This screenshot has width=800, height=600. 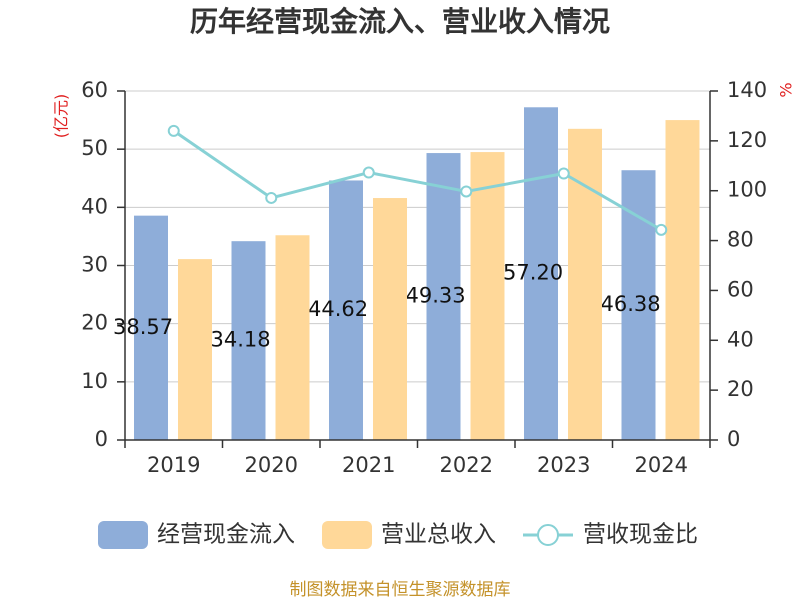 I want to click on bar-cash-inflow-2019, so click(x=151, y=327).